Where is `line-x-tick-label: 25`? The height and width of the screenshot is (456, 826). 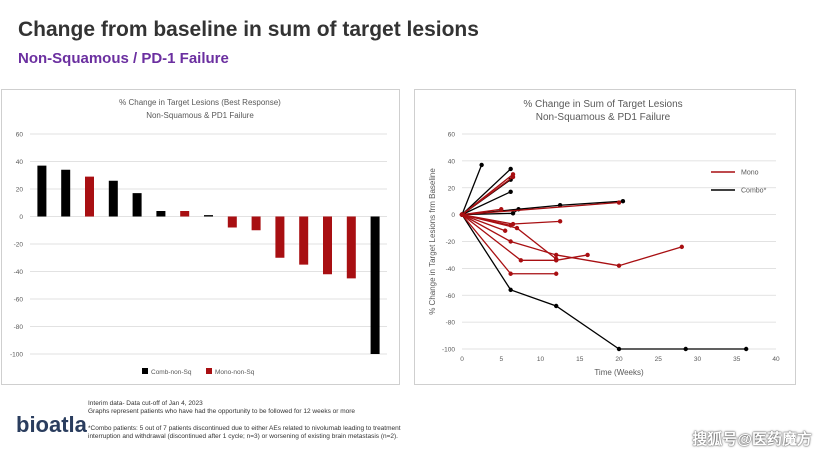
line-x-tick-label: 25 is located at coordinates (659, 359).